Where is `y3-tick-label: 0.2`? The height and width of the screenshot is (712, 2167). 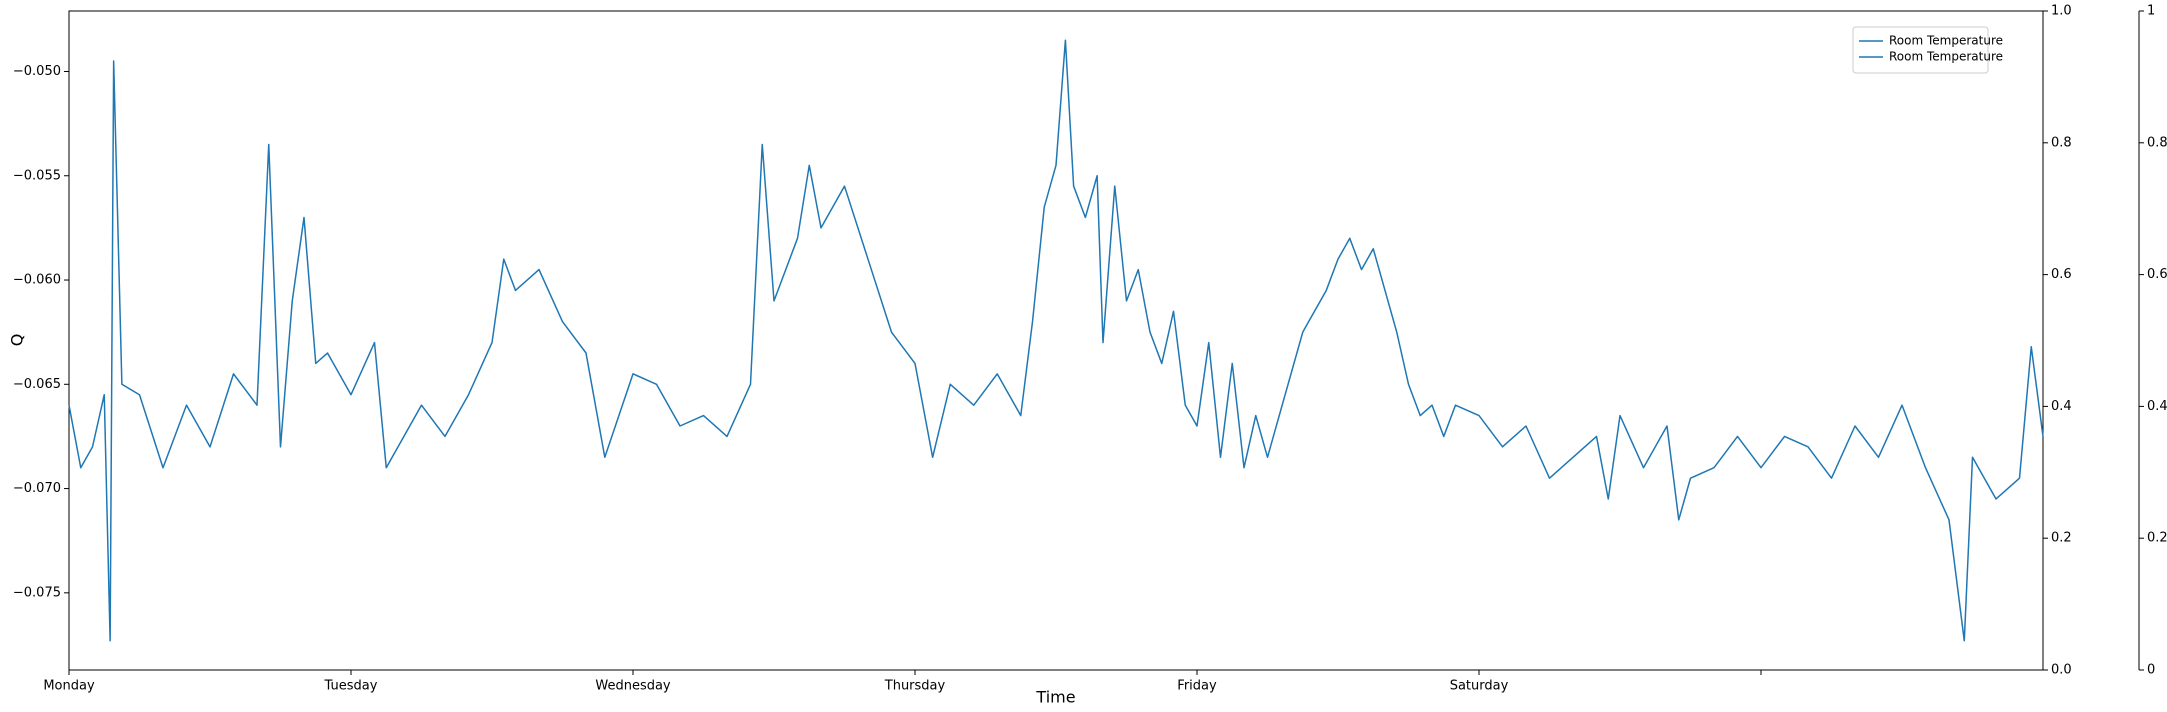 y3-tick-label: 0.2 is located at coordinates (2157, 538).